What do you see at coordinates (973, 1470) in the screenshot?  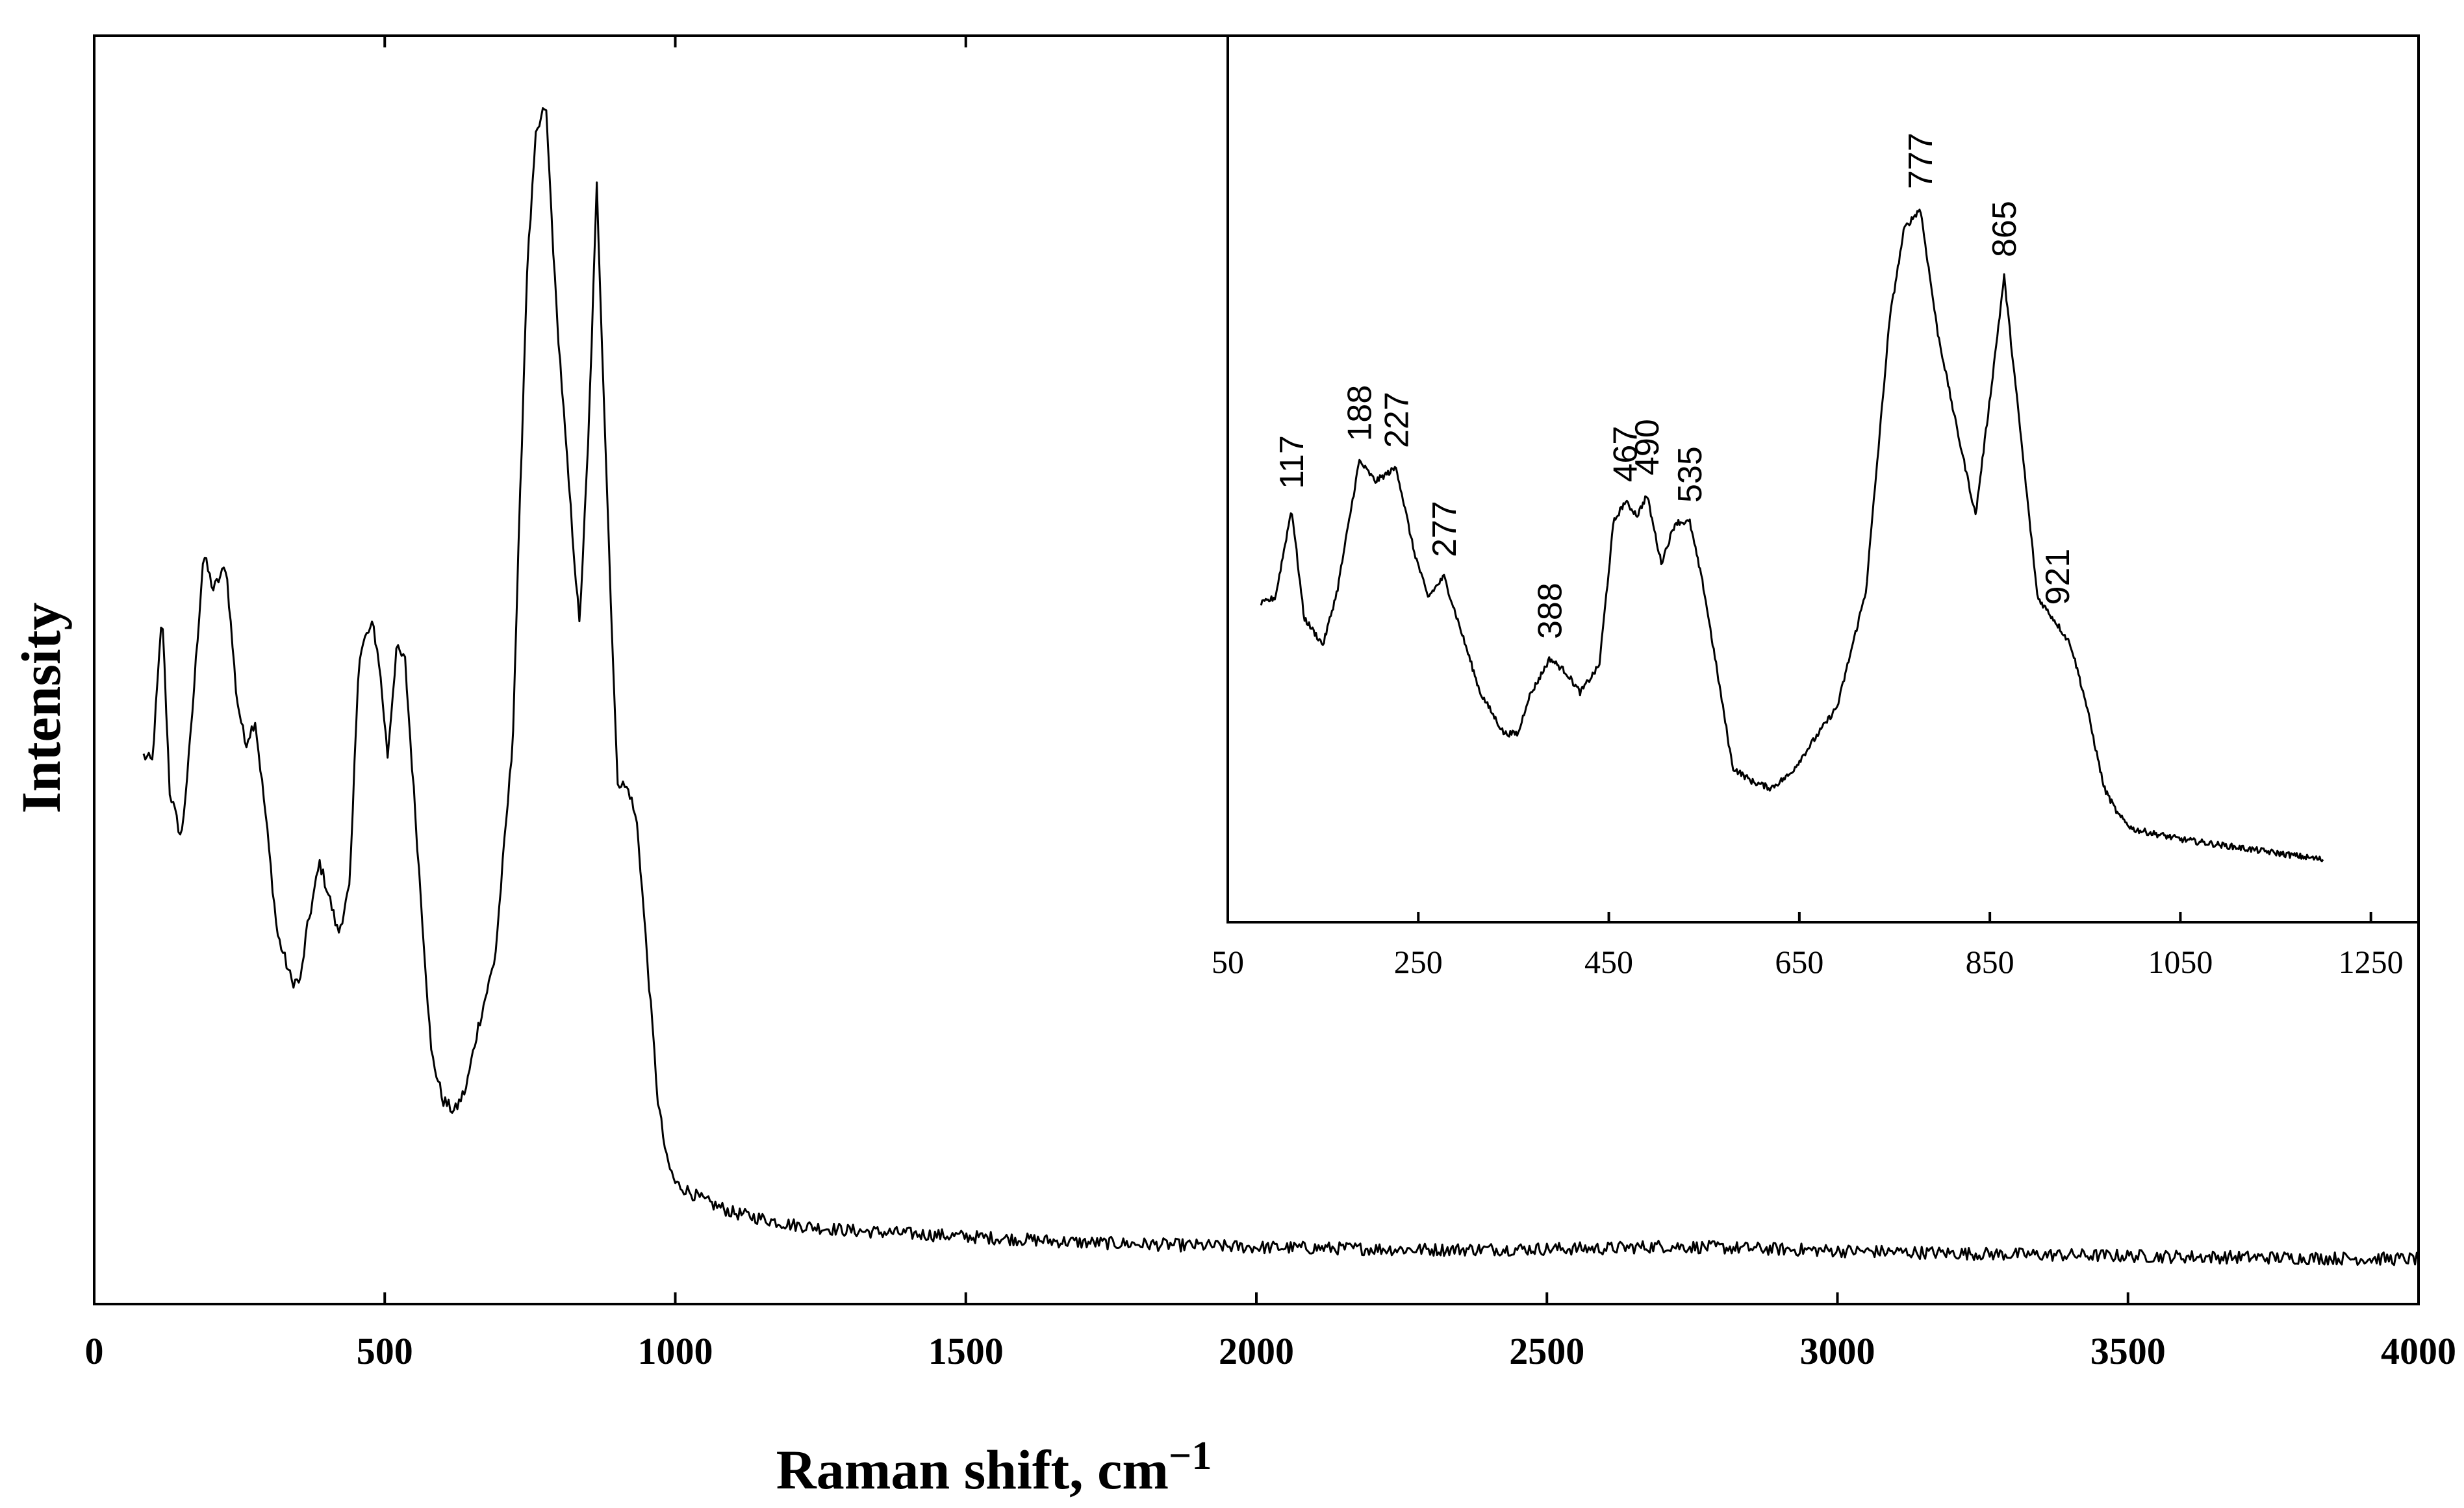 I see `x-axis-title-text: Raman shift, cm` at bounding box center [973, 1470].